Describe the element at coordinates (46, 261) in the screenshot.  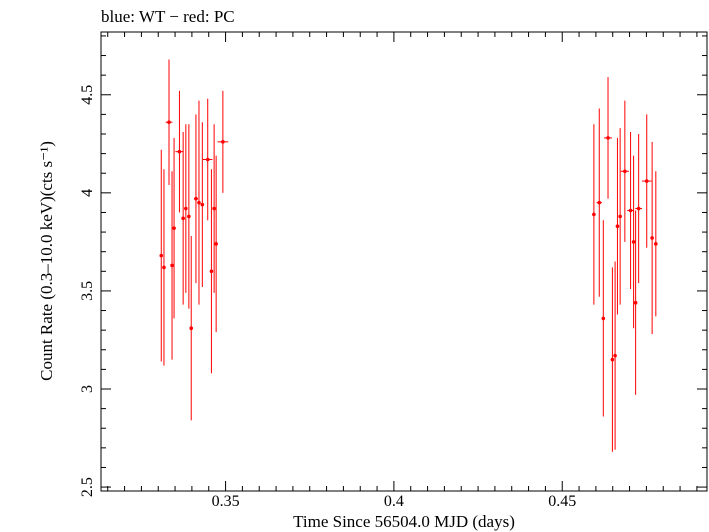
I see `y-axis-label: Count Rate (0.3–10.0 keV)(cts s⁻¹)` at that location.